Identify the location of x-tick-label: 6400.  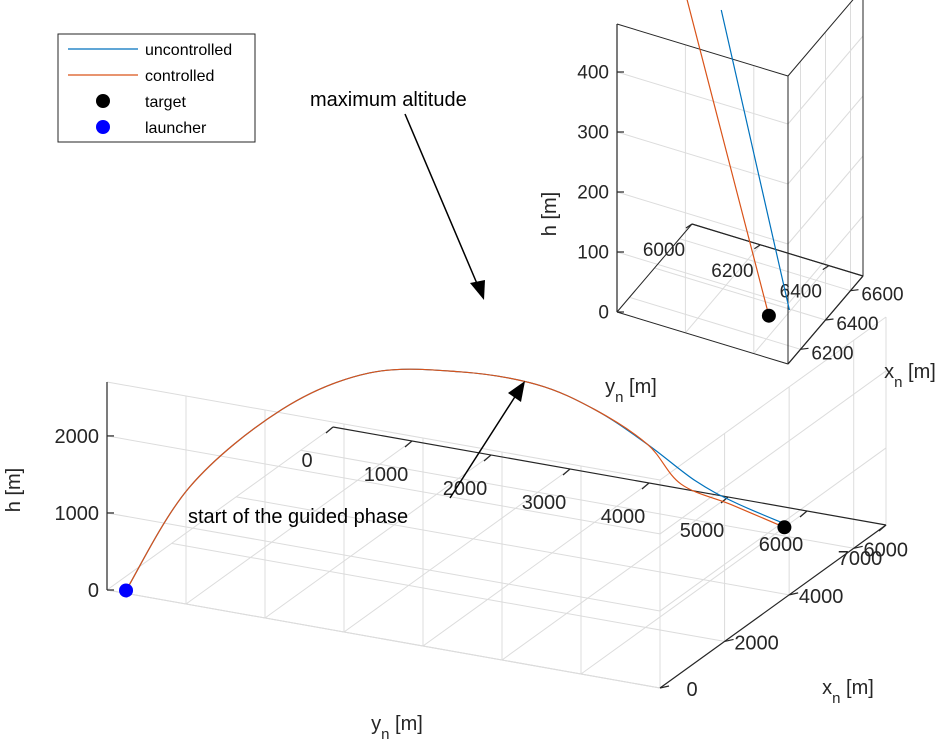
(857, 324).